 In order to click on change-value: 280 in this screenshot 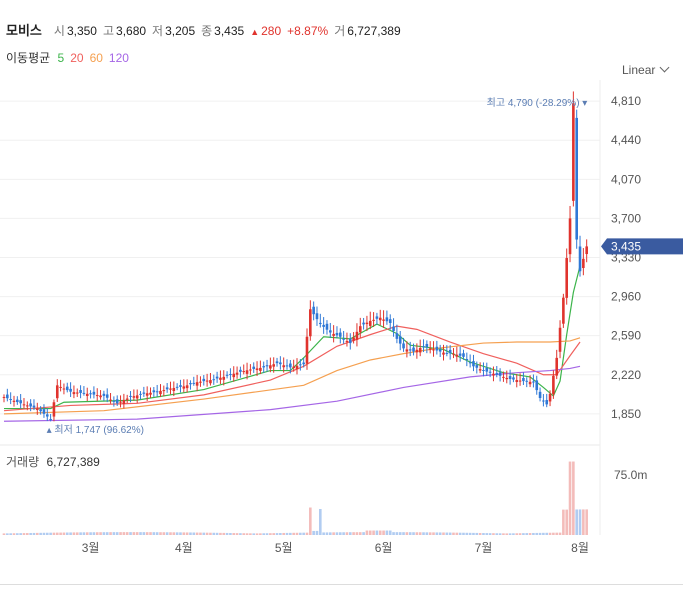, I will do `click(271, 31)`.